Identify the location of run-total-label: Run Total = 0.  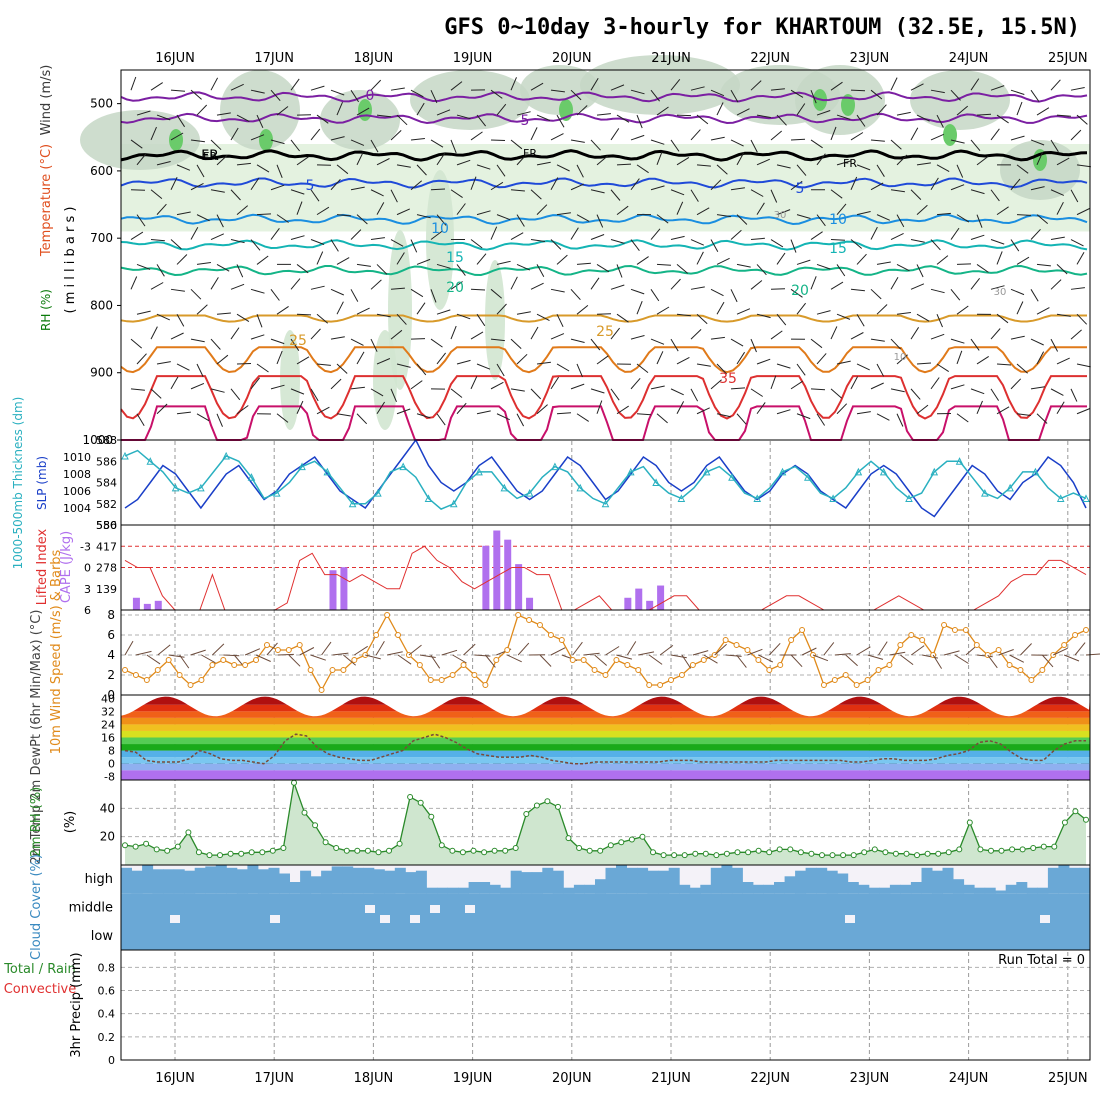
(1041, 960).